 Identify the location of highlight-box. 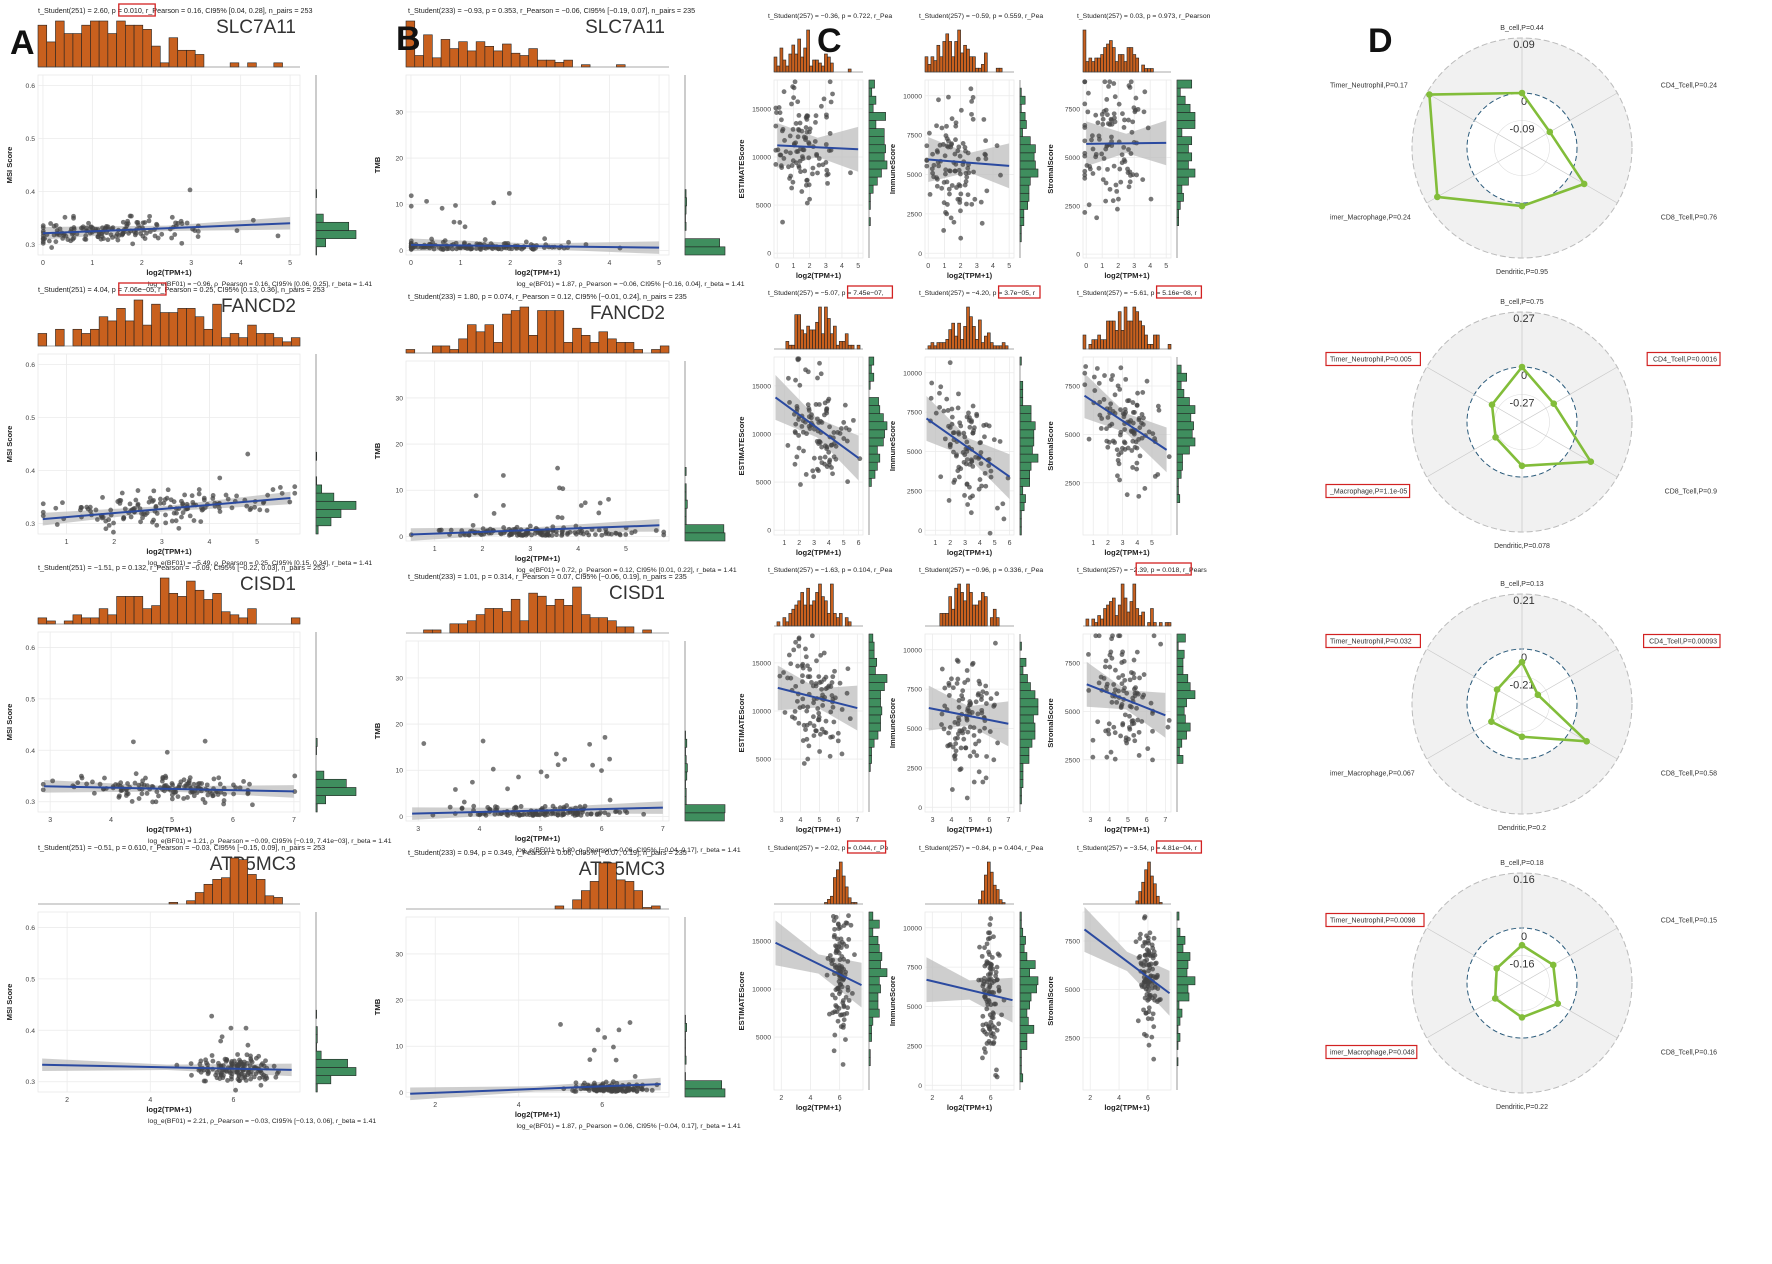
(866, 847).